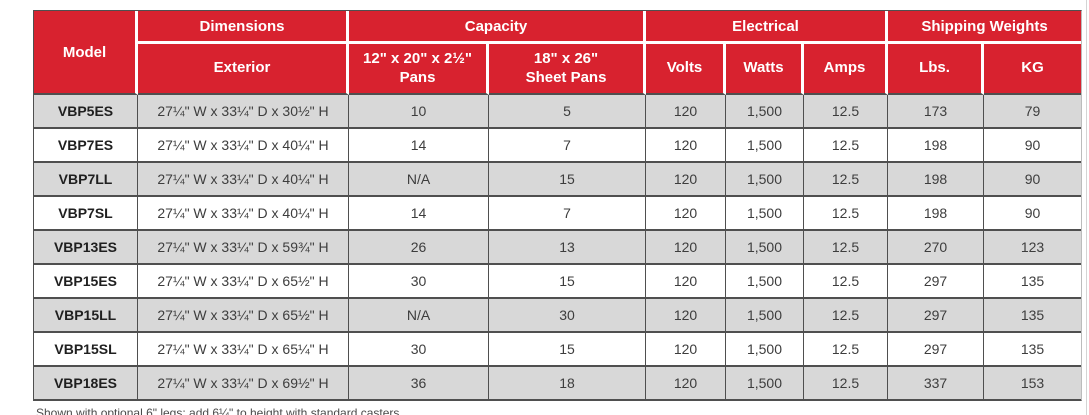  Describe the element at coordinates (566, 77) in the screenshot. I see `col-header-sheet-pans-line2: Sheet Pans` at that location.